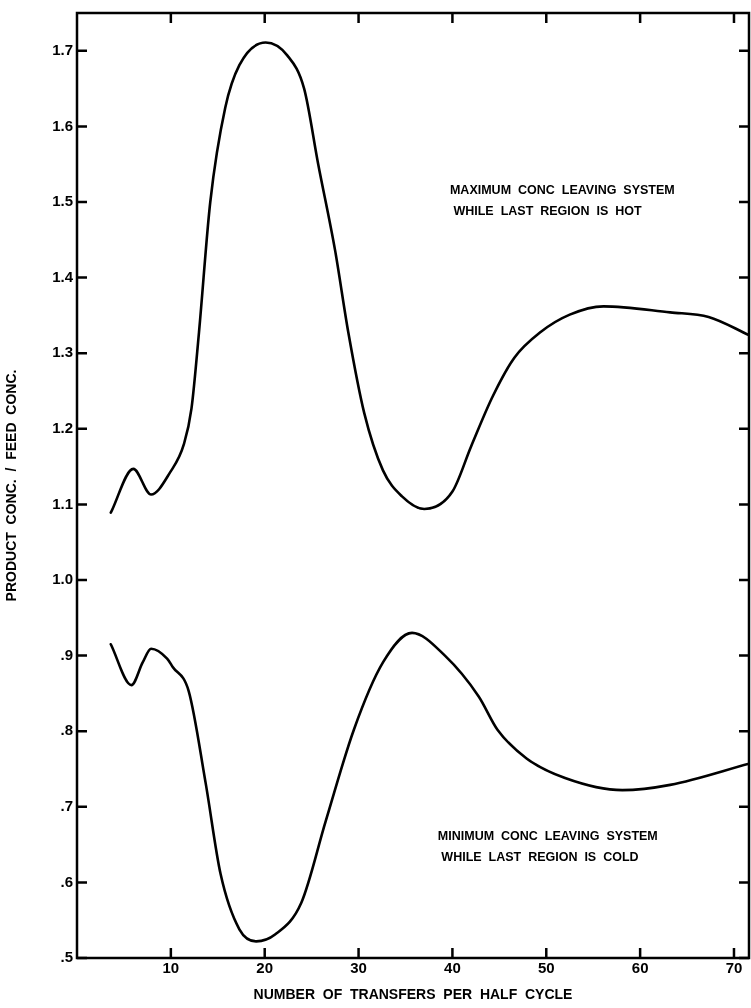 This screenshot has width=751, height=1008. Describe the element at coordinates (452, 968) in the screenshot. I see `x-tick-label: 40` at that location.